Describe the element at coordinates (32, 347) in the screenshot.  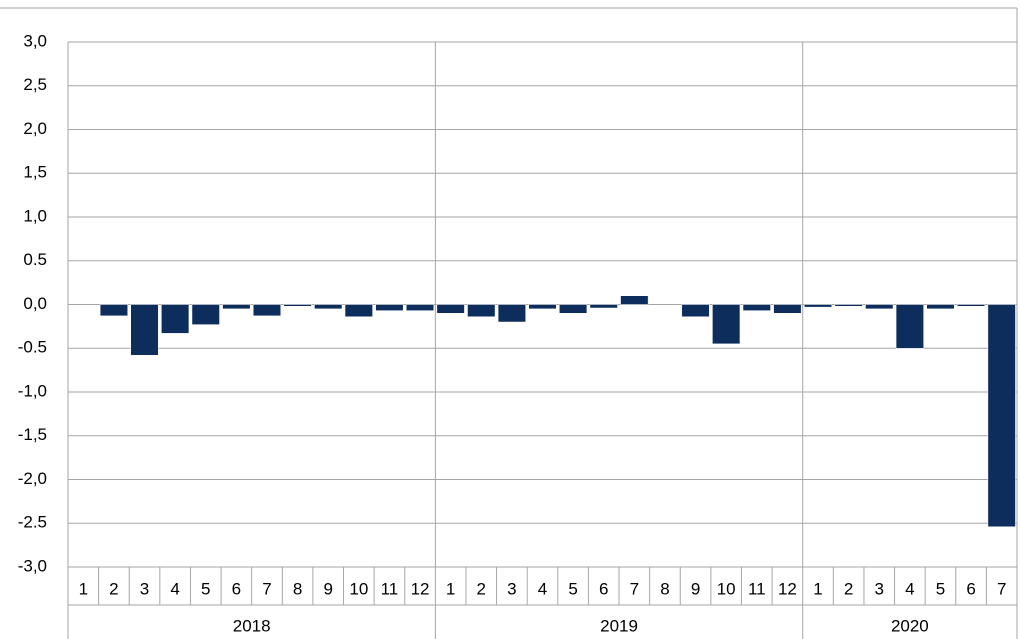
I see `y-tick-label: -0.5` at that location.